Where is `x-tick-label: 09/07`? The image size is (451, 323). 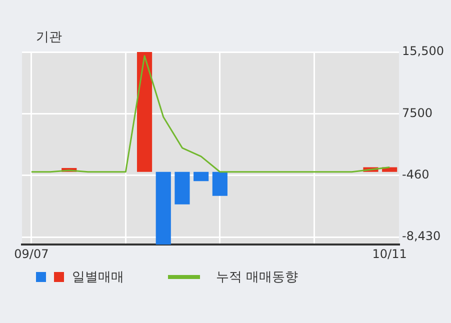
x-tick-label: 09/07 is located at coordinates (31, 253).